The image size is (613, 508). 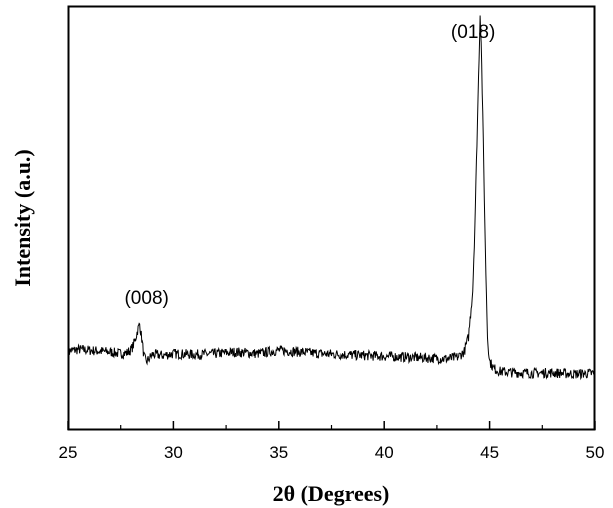 What do you see at coordinates (384, 452) in the screenshot?
I see `x-tick-label: 40` at bounding box center [384, 452].